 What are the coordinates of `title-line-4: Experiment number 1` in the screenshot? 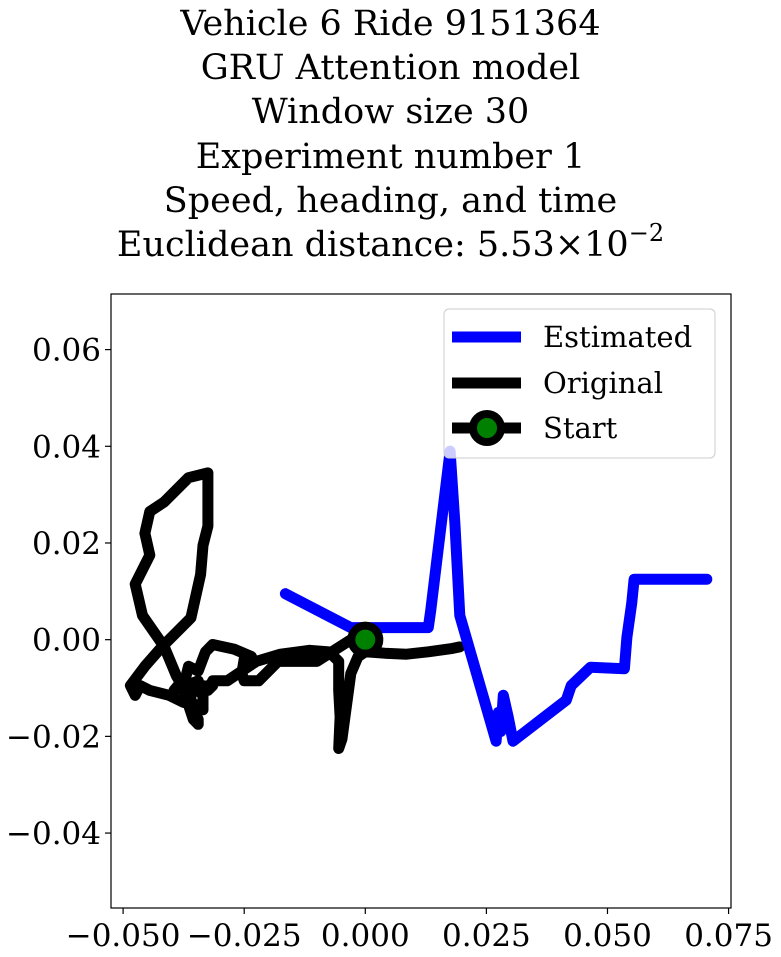 It's located at (390, 156).